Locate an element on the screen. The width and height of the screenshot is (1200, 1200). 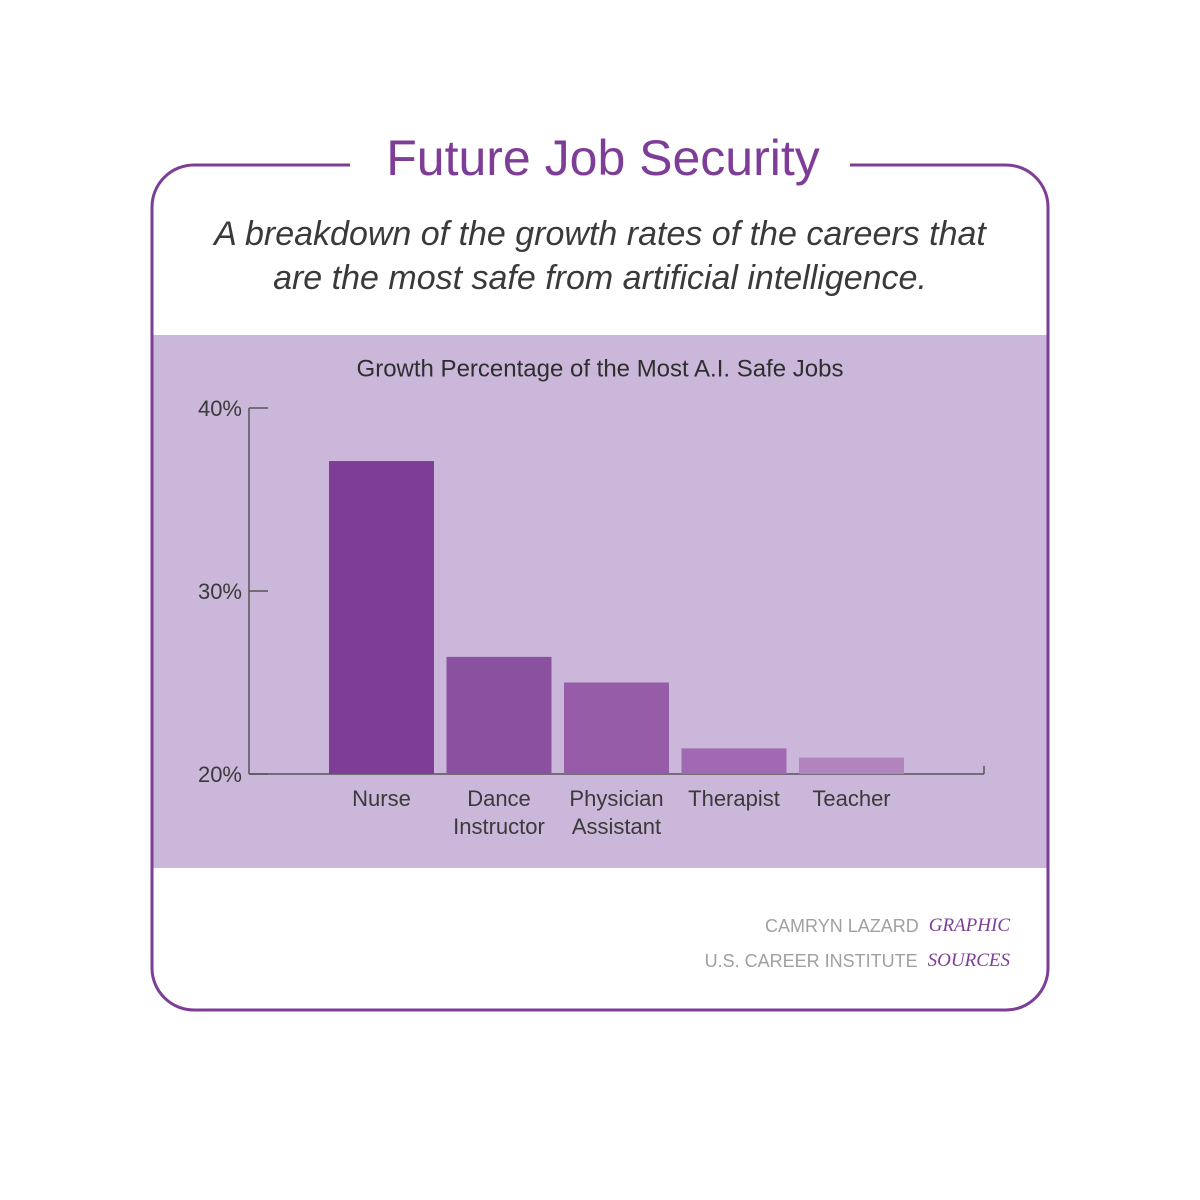
credit: U.S. CAREER INSTITUTE SOURCES is located at coordinates (858, 960).